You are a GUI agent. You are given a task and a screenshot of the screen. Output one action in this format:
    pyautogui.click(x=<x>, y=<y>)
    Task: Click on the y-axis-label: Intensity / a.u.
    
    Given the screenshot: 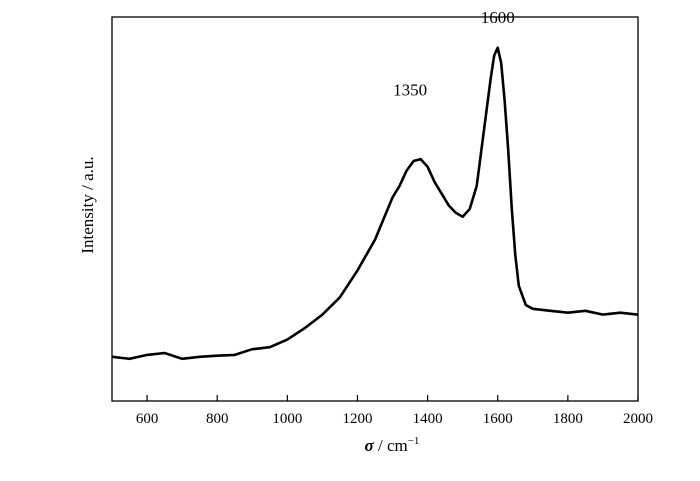 What is the action you would take?
    pyautogui.click(x=87, y=204)
    